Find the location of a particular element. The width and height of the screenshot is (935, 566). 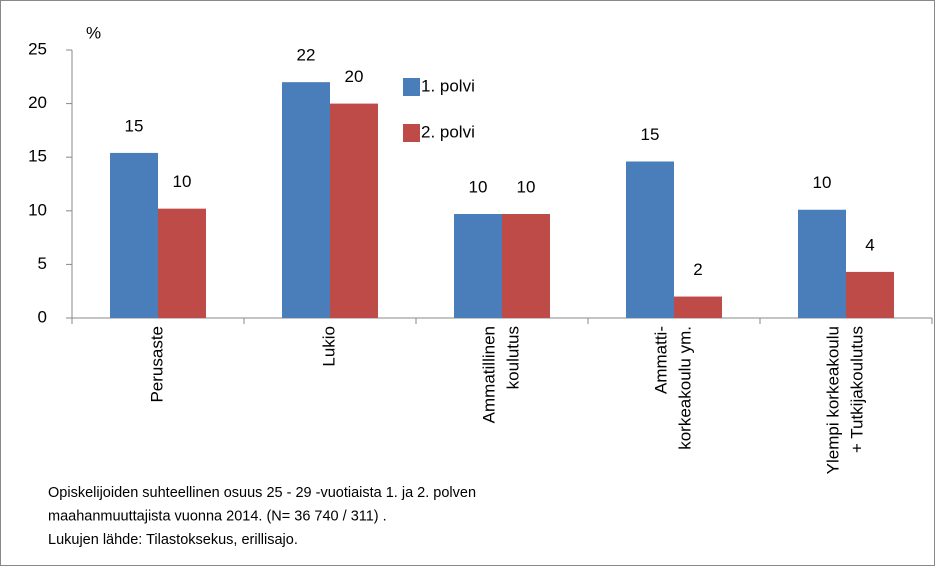

y-tick-label: 25 is located at coordinates (37, 48).